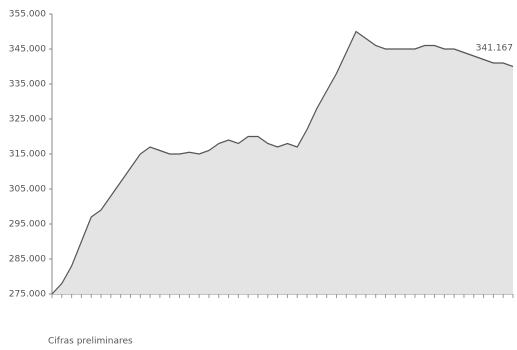 This screenshot has height=350, width=517. What do you see at coordinates (27, 120) in the screenshot?
I see `y-tick-label: 325.000` at bounding box center [27, 120].